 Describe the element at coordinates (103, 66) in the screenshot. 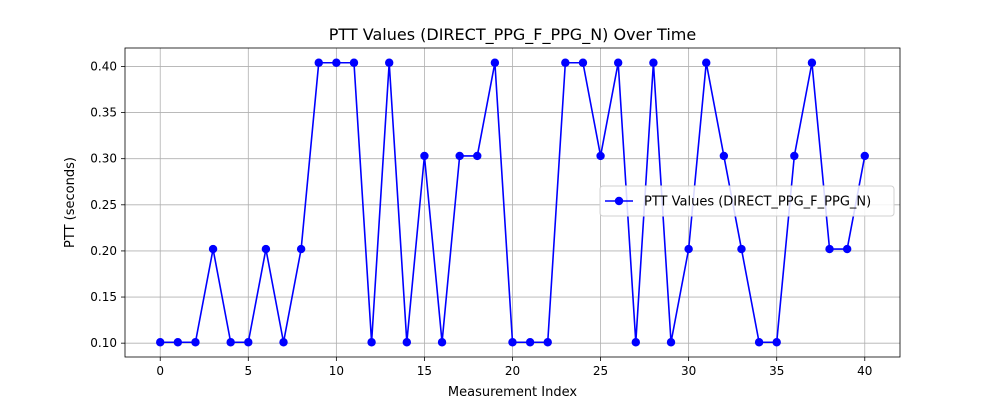

I see `y-tick-label: 0.40` at that location.